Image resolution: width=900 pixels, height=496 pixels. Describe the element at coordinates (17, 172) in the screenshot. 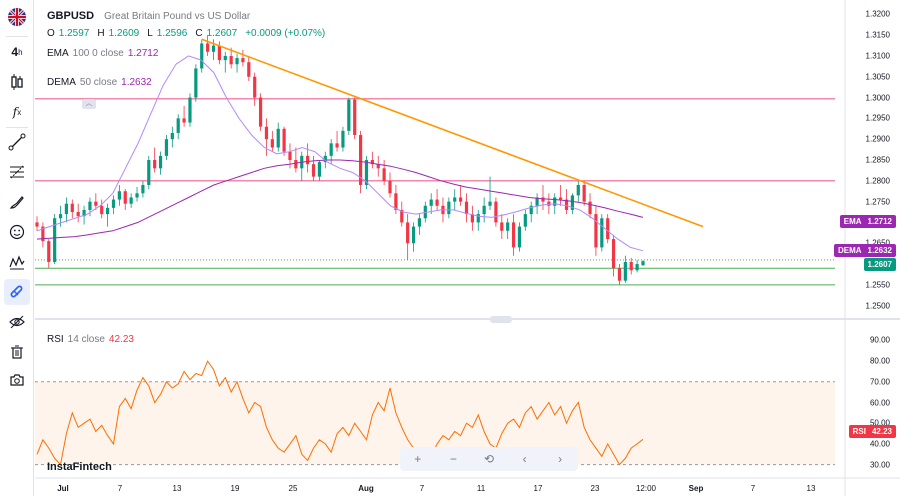

I see `fib-tool-icon` at that location.